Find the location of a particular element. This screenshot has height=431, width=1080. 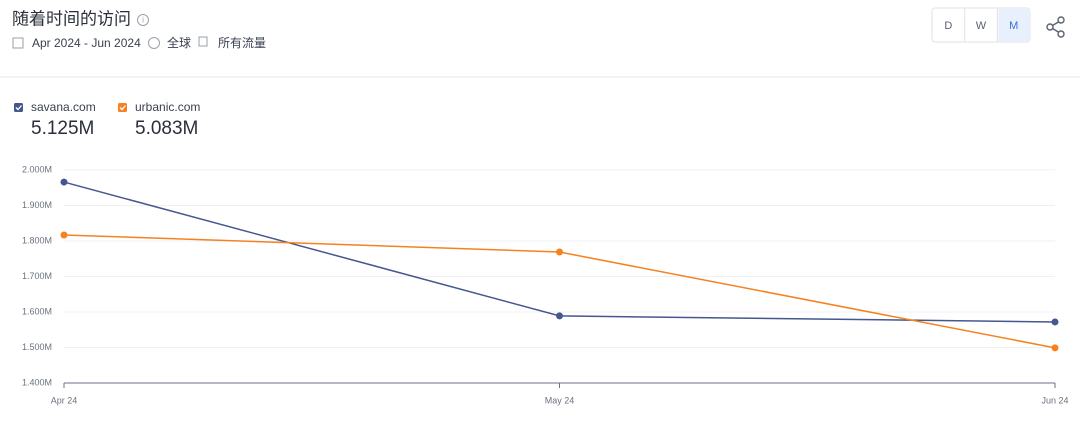

y-tick-label: 1.400M is located at coordinates (37, 382).